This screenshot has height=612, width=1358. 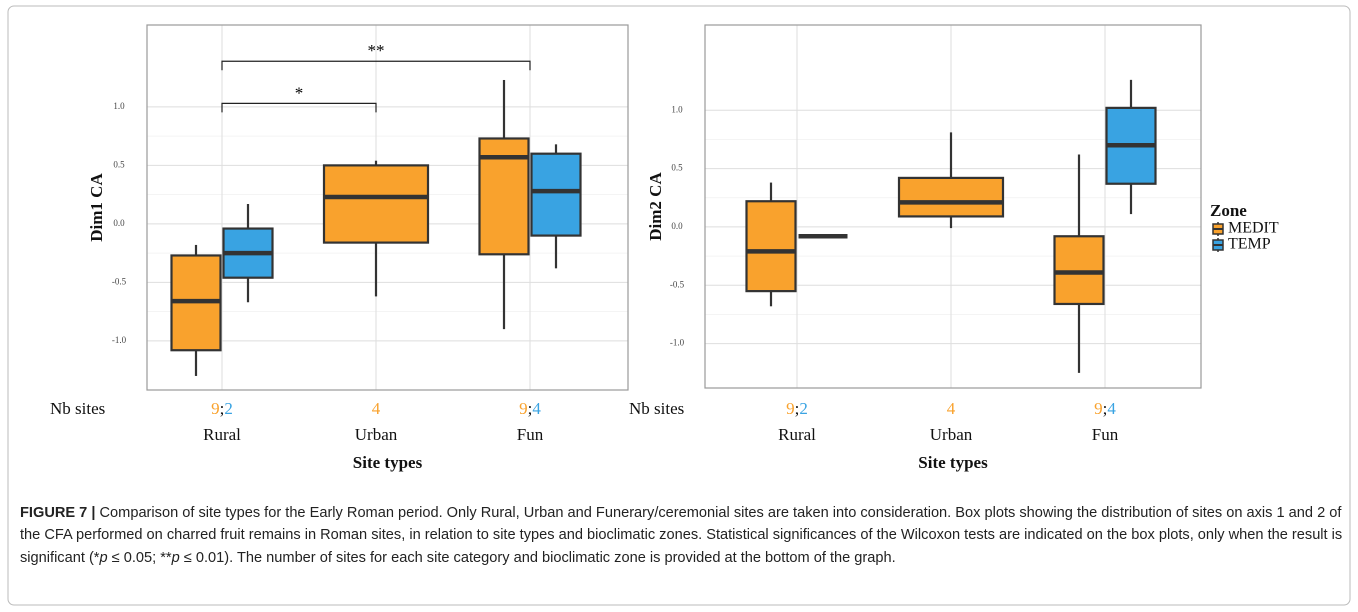 What do you see at coordinates (1249, 244) in the screenshot?
I see `legend-label: TEMP` at bounding box center [1249, 244].